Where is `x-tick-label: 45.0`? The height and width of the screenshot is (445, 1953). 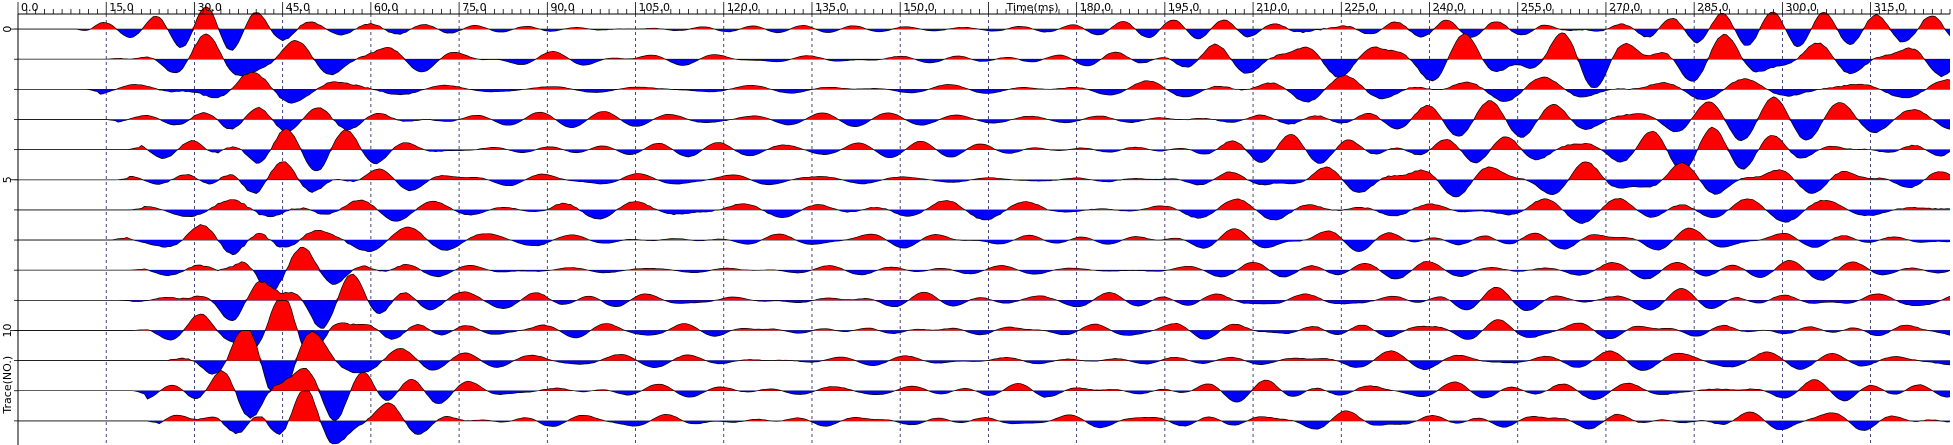 x-tick-label: 45.0 is located at coordinates (298, 7).